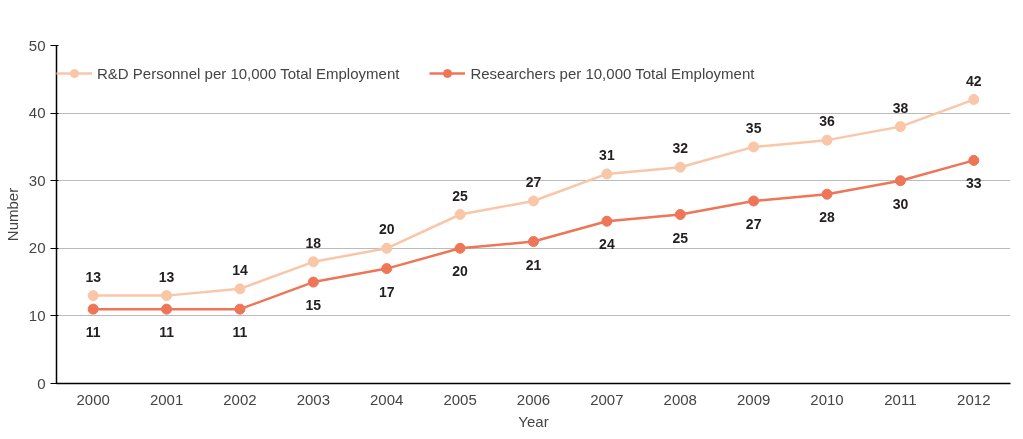 The width and height of the screenshot is (1023, 439). What do you see at coordinates (974, 399) in the screenshot?
I see `x-tick-label: 2012` at bounding box center [974, 399].